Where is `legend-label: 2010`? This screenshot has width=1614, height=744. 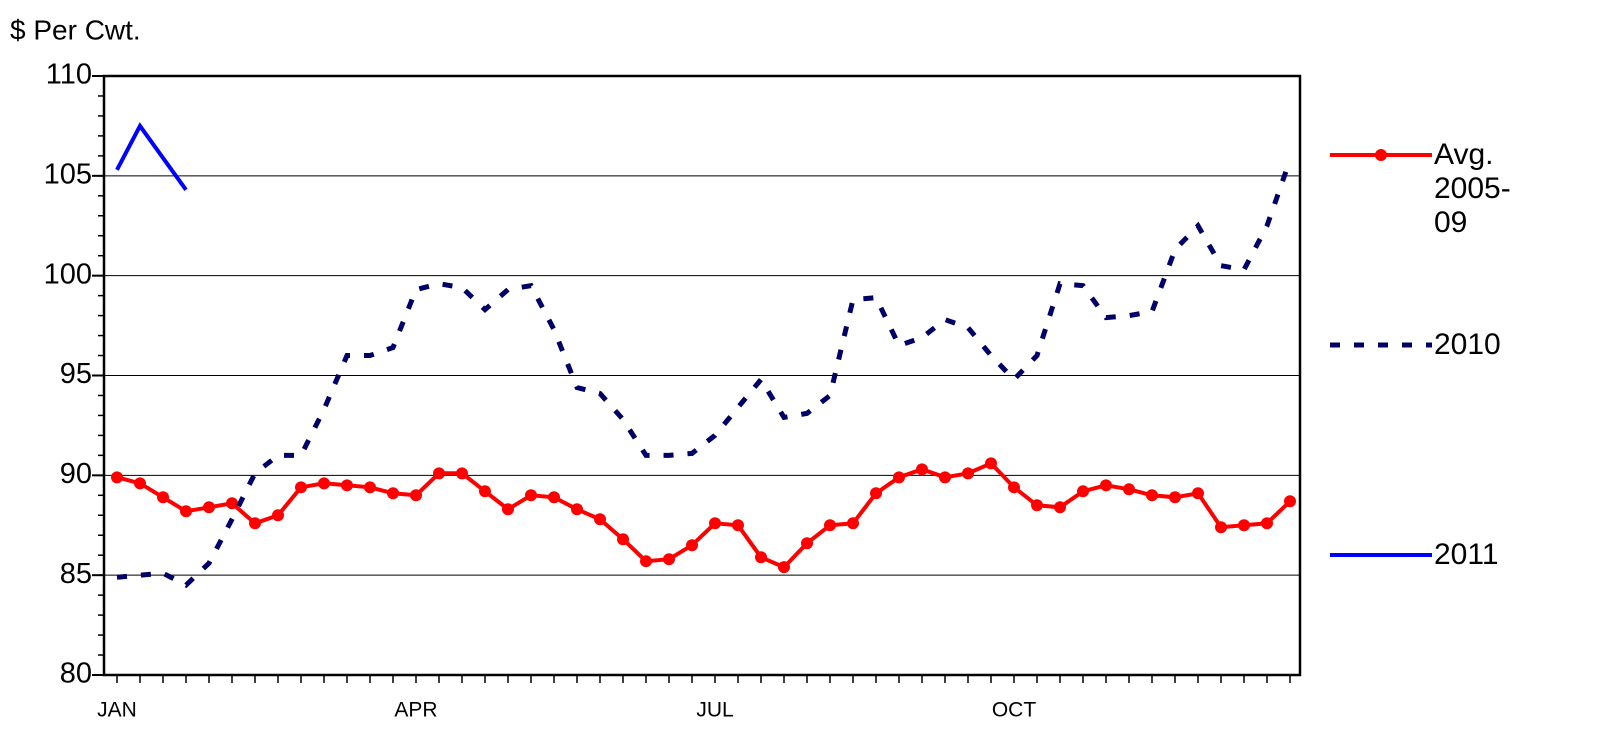
legend-label: 2010 is located at coordinates (1467, 344).